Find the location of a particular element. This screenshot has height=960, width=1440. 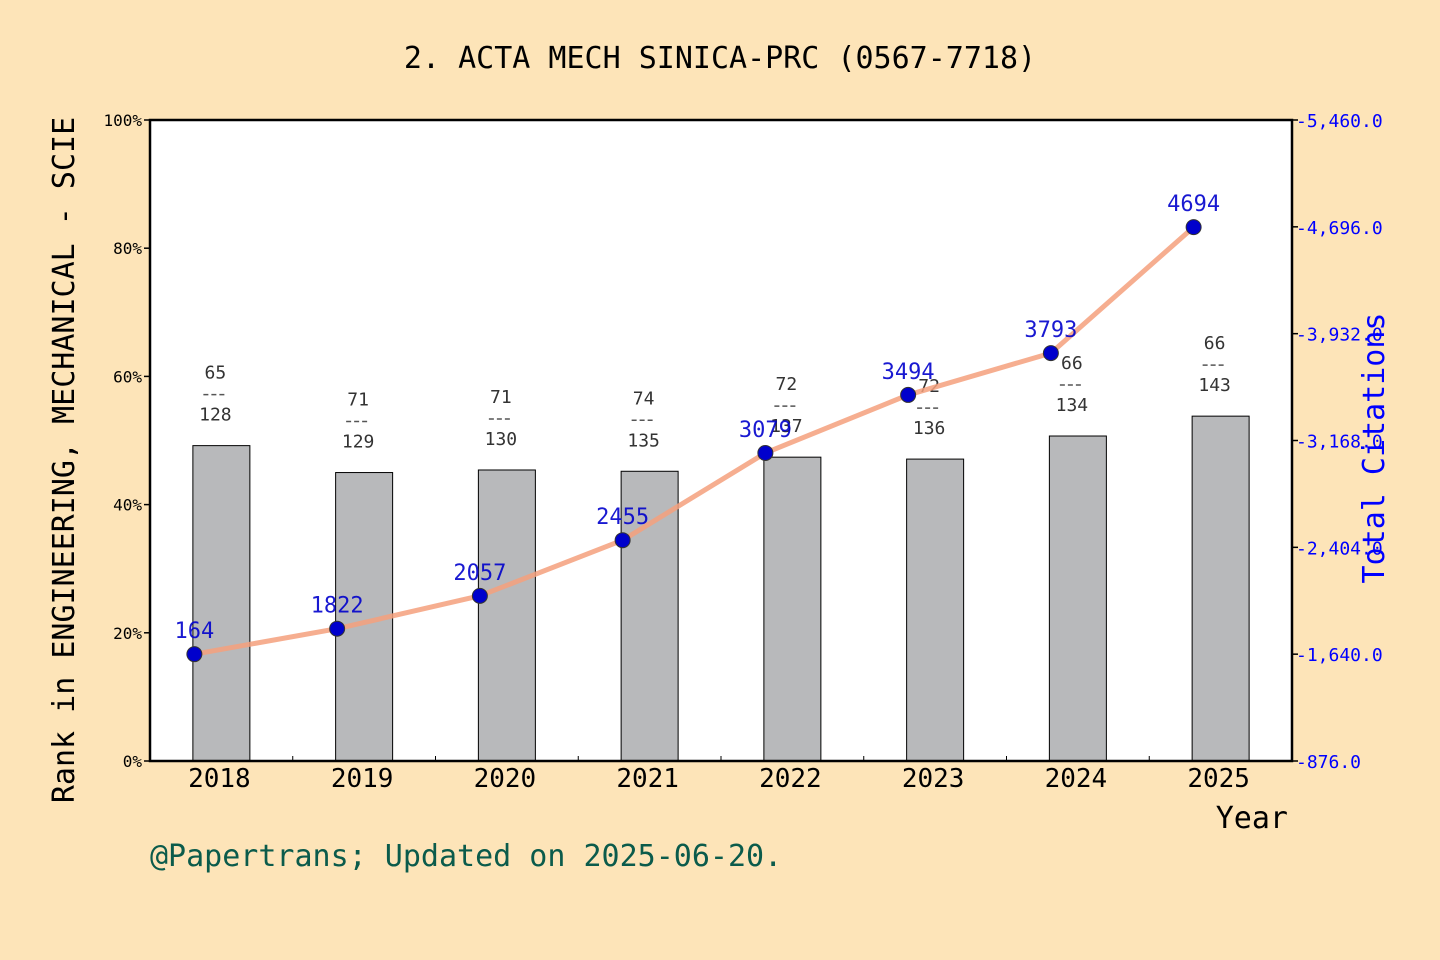

bar-total-label: 130 is located at coordinates (501, 439).